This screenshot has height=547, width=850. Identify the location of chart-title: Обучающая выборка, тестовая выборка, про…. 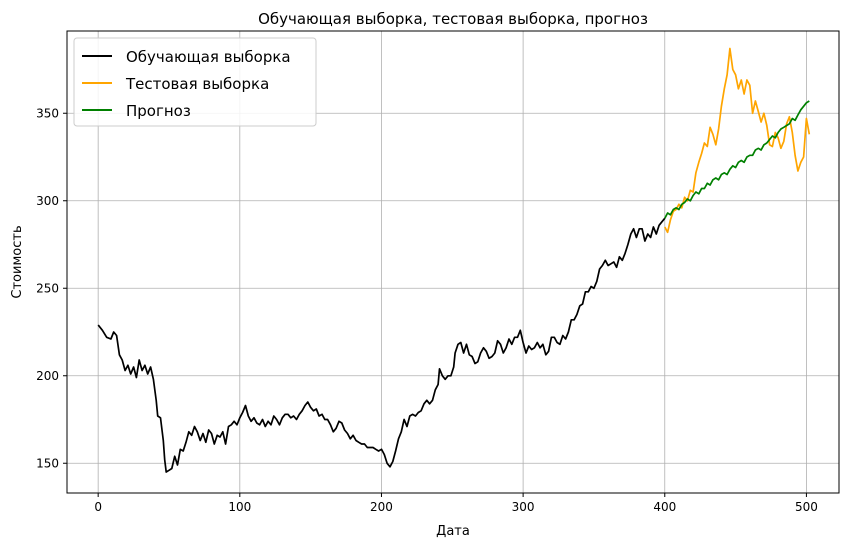
(453, 19).